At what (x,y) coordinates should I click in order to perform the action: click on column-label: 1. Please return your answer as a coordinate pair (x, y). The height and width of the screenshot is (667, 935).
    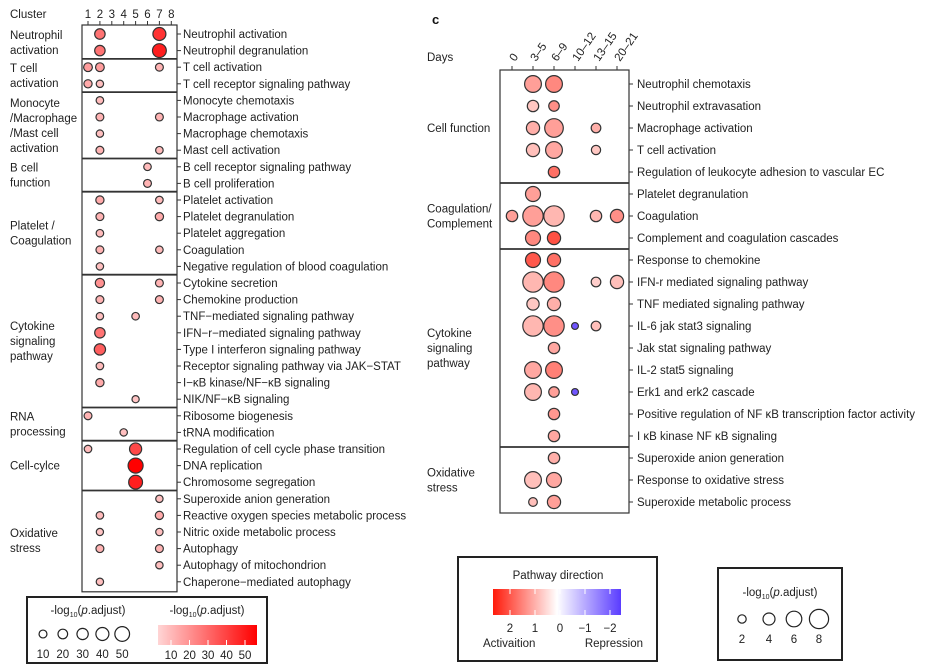
    Looking at the image, I should click on (88, 15).